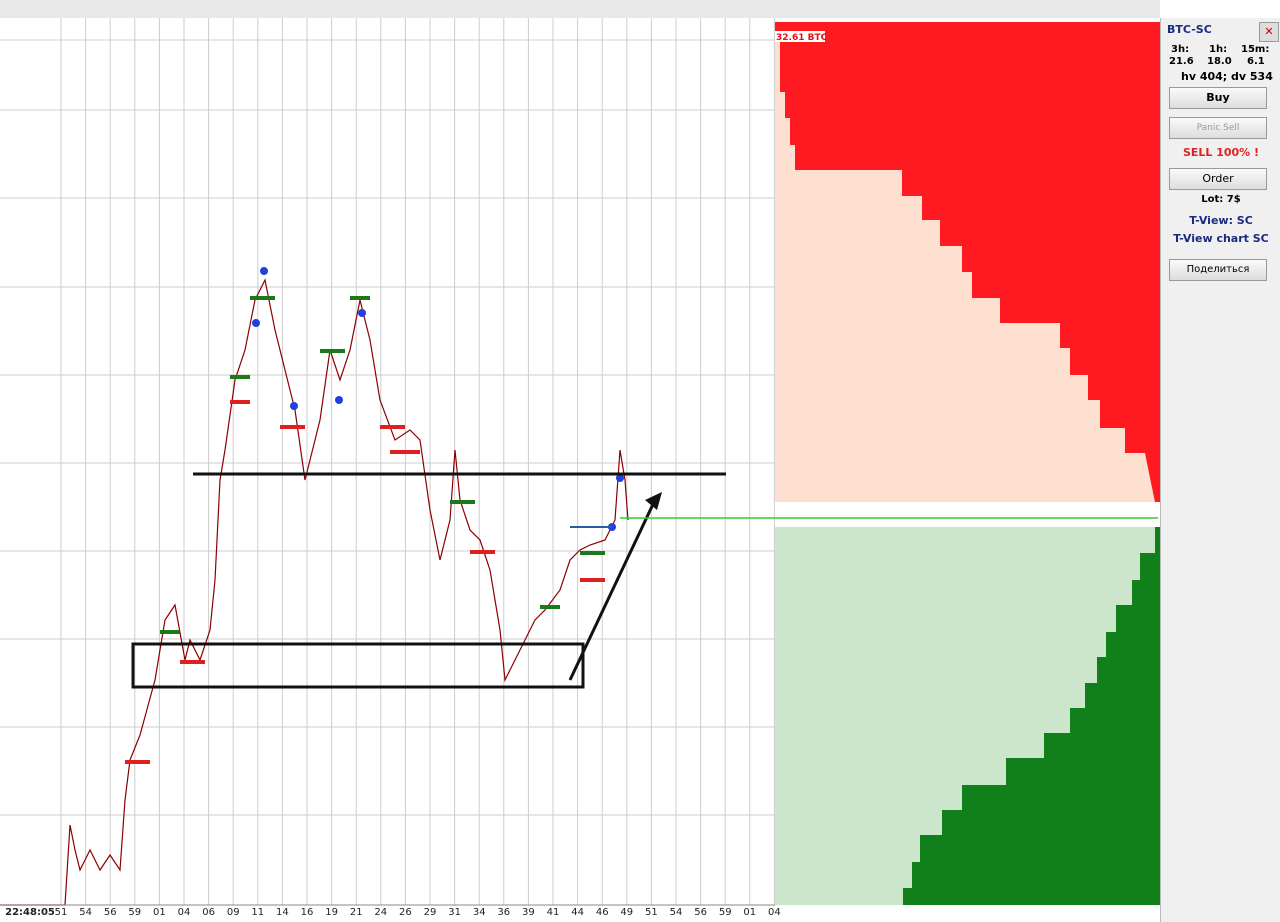 The height and width of the screenshot is (922, 1280). I want to click on x-tick-label: 44, so click(577, 912).